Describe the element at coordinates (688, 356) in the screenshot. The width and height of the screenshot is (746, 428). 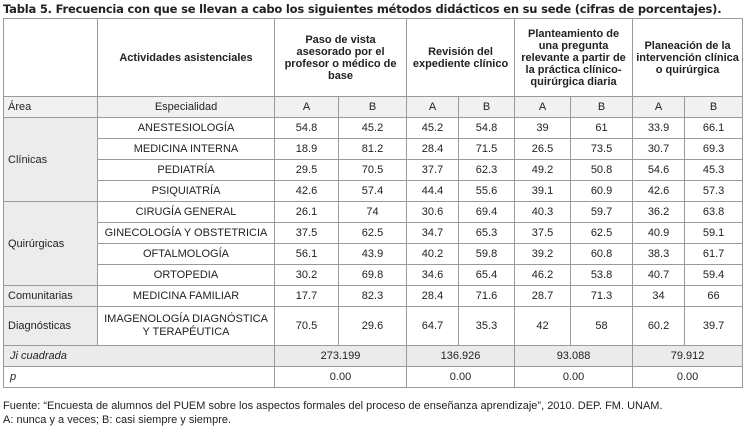
I see `stat-value: 79.912` at that location.